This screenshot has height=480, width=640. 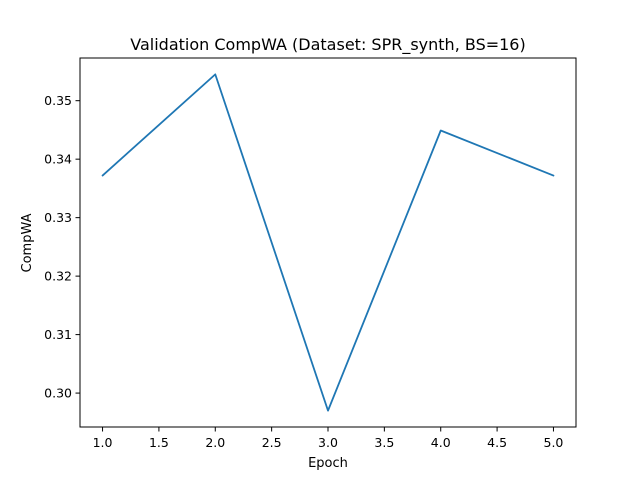 What do you see at coordinates (62, 247) in the screenshot?
I see `y-axis-ticks: 0.30 0.31 0.32 0.33 0.34 0.35` at bounding box center [62, 247].